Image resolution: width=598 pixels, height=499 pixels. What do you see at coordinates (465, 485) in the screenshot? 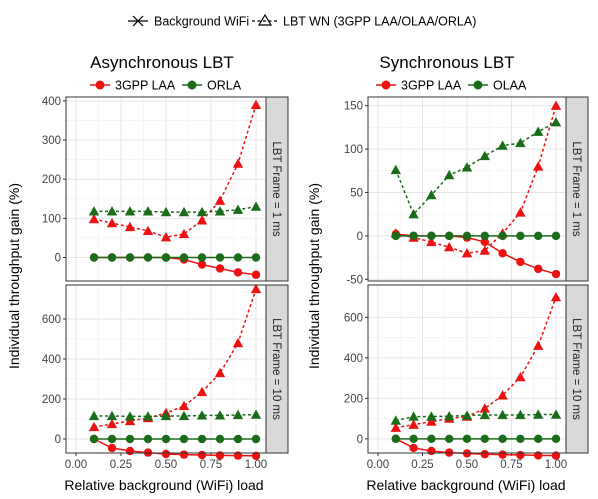
I see `right-x-axis-label: Relative background (WiFi) load` at bounding box center [465, 485].